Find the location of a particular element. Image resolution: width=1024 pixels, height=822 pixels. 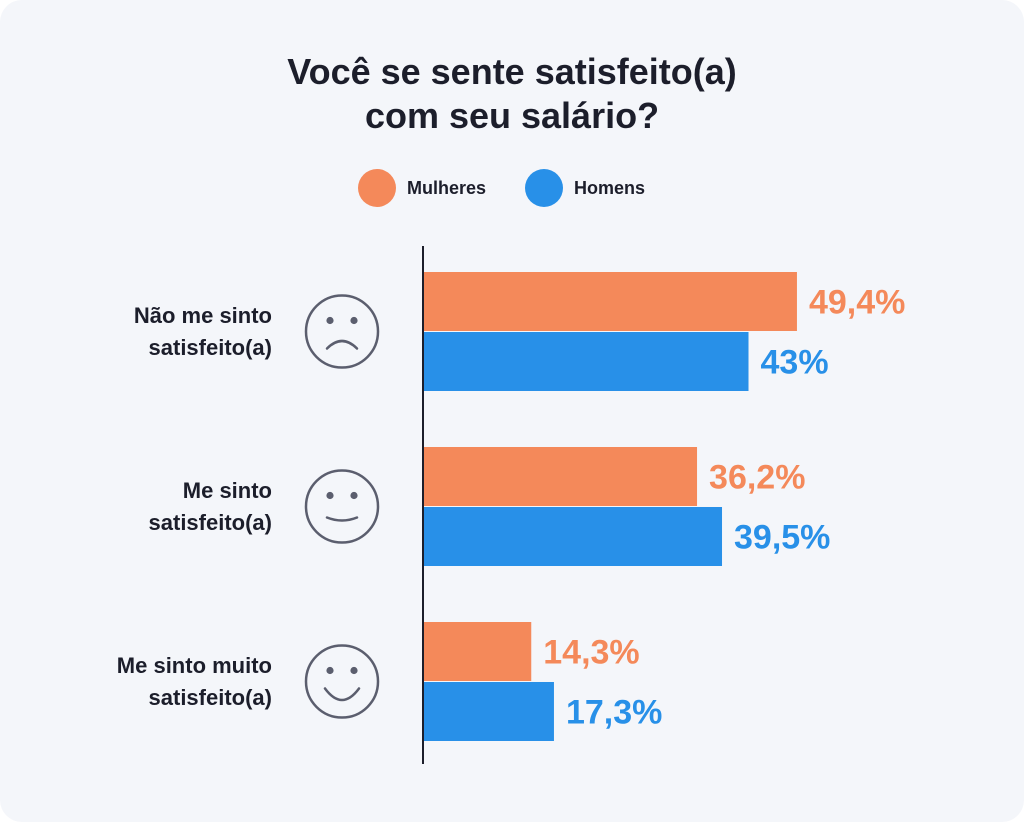

legend: Mulheres Homens is located at coordinates (512, 188).